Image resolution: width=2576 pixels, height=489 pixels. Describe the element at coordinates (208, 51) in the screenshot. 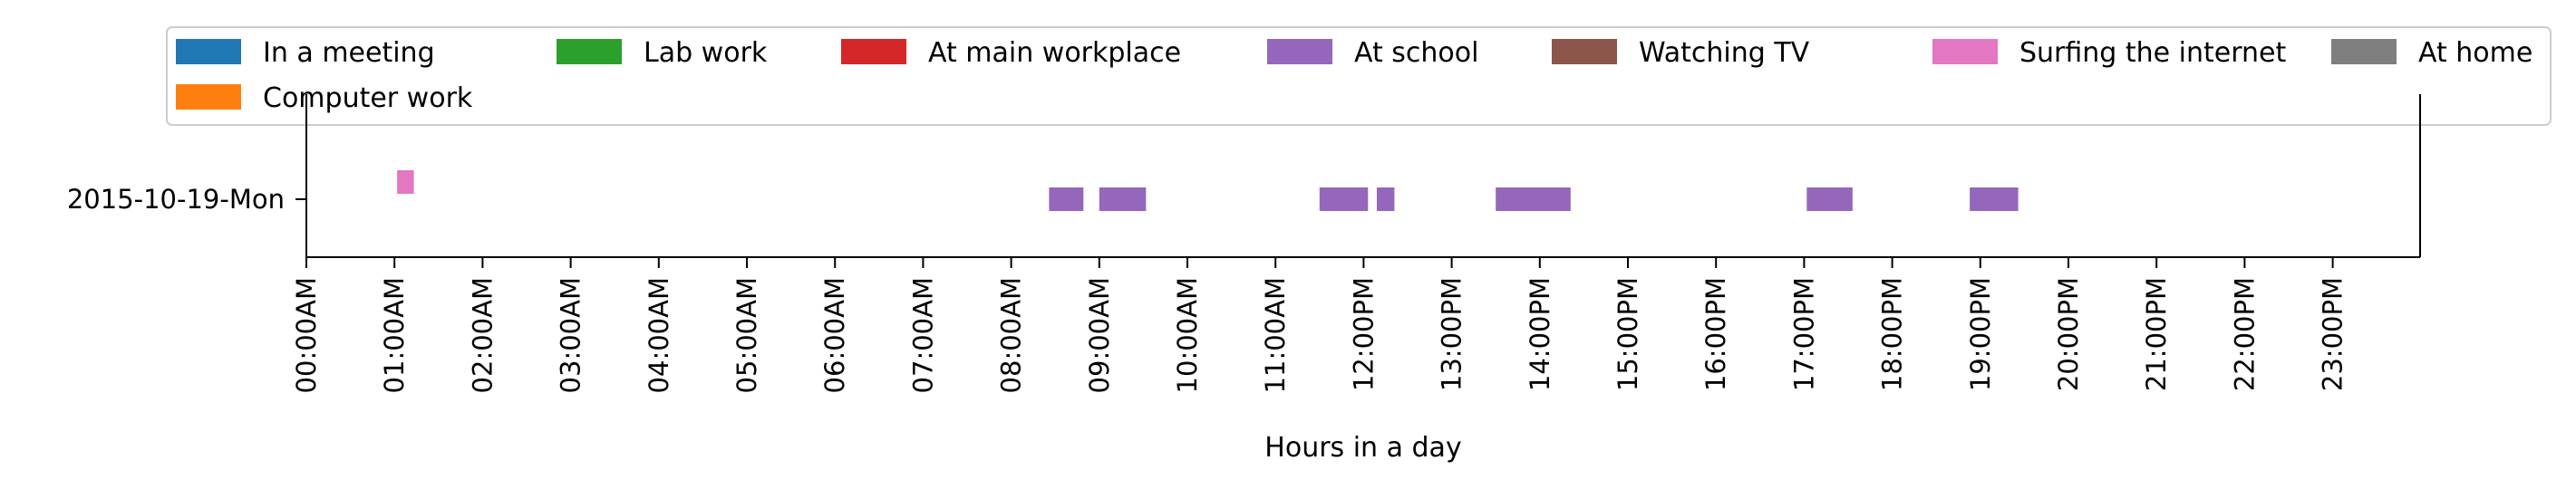

I see `legend-swatch-in-a-meeting` at that location.